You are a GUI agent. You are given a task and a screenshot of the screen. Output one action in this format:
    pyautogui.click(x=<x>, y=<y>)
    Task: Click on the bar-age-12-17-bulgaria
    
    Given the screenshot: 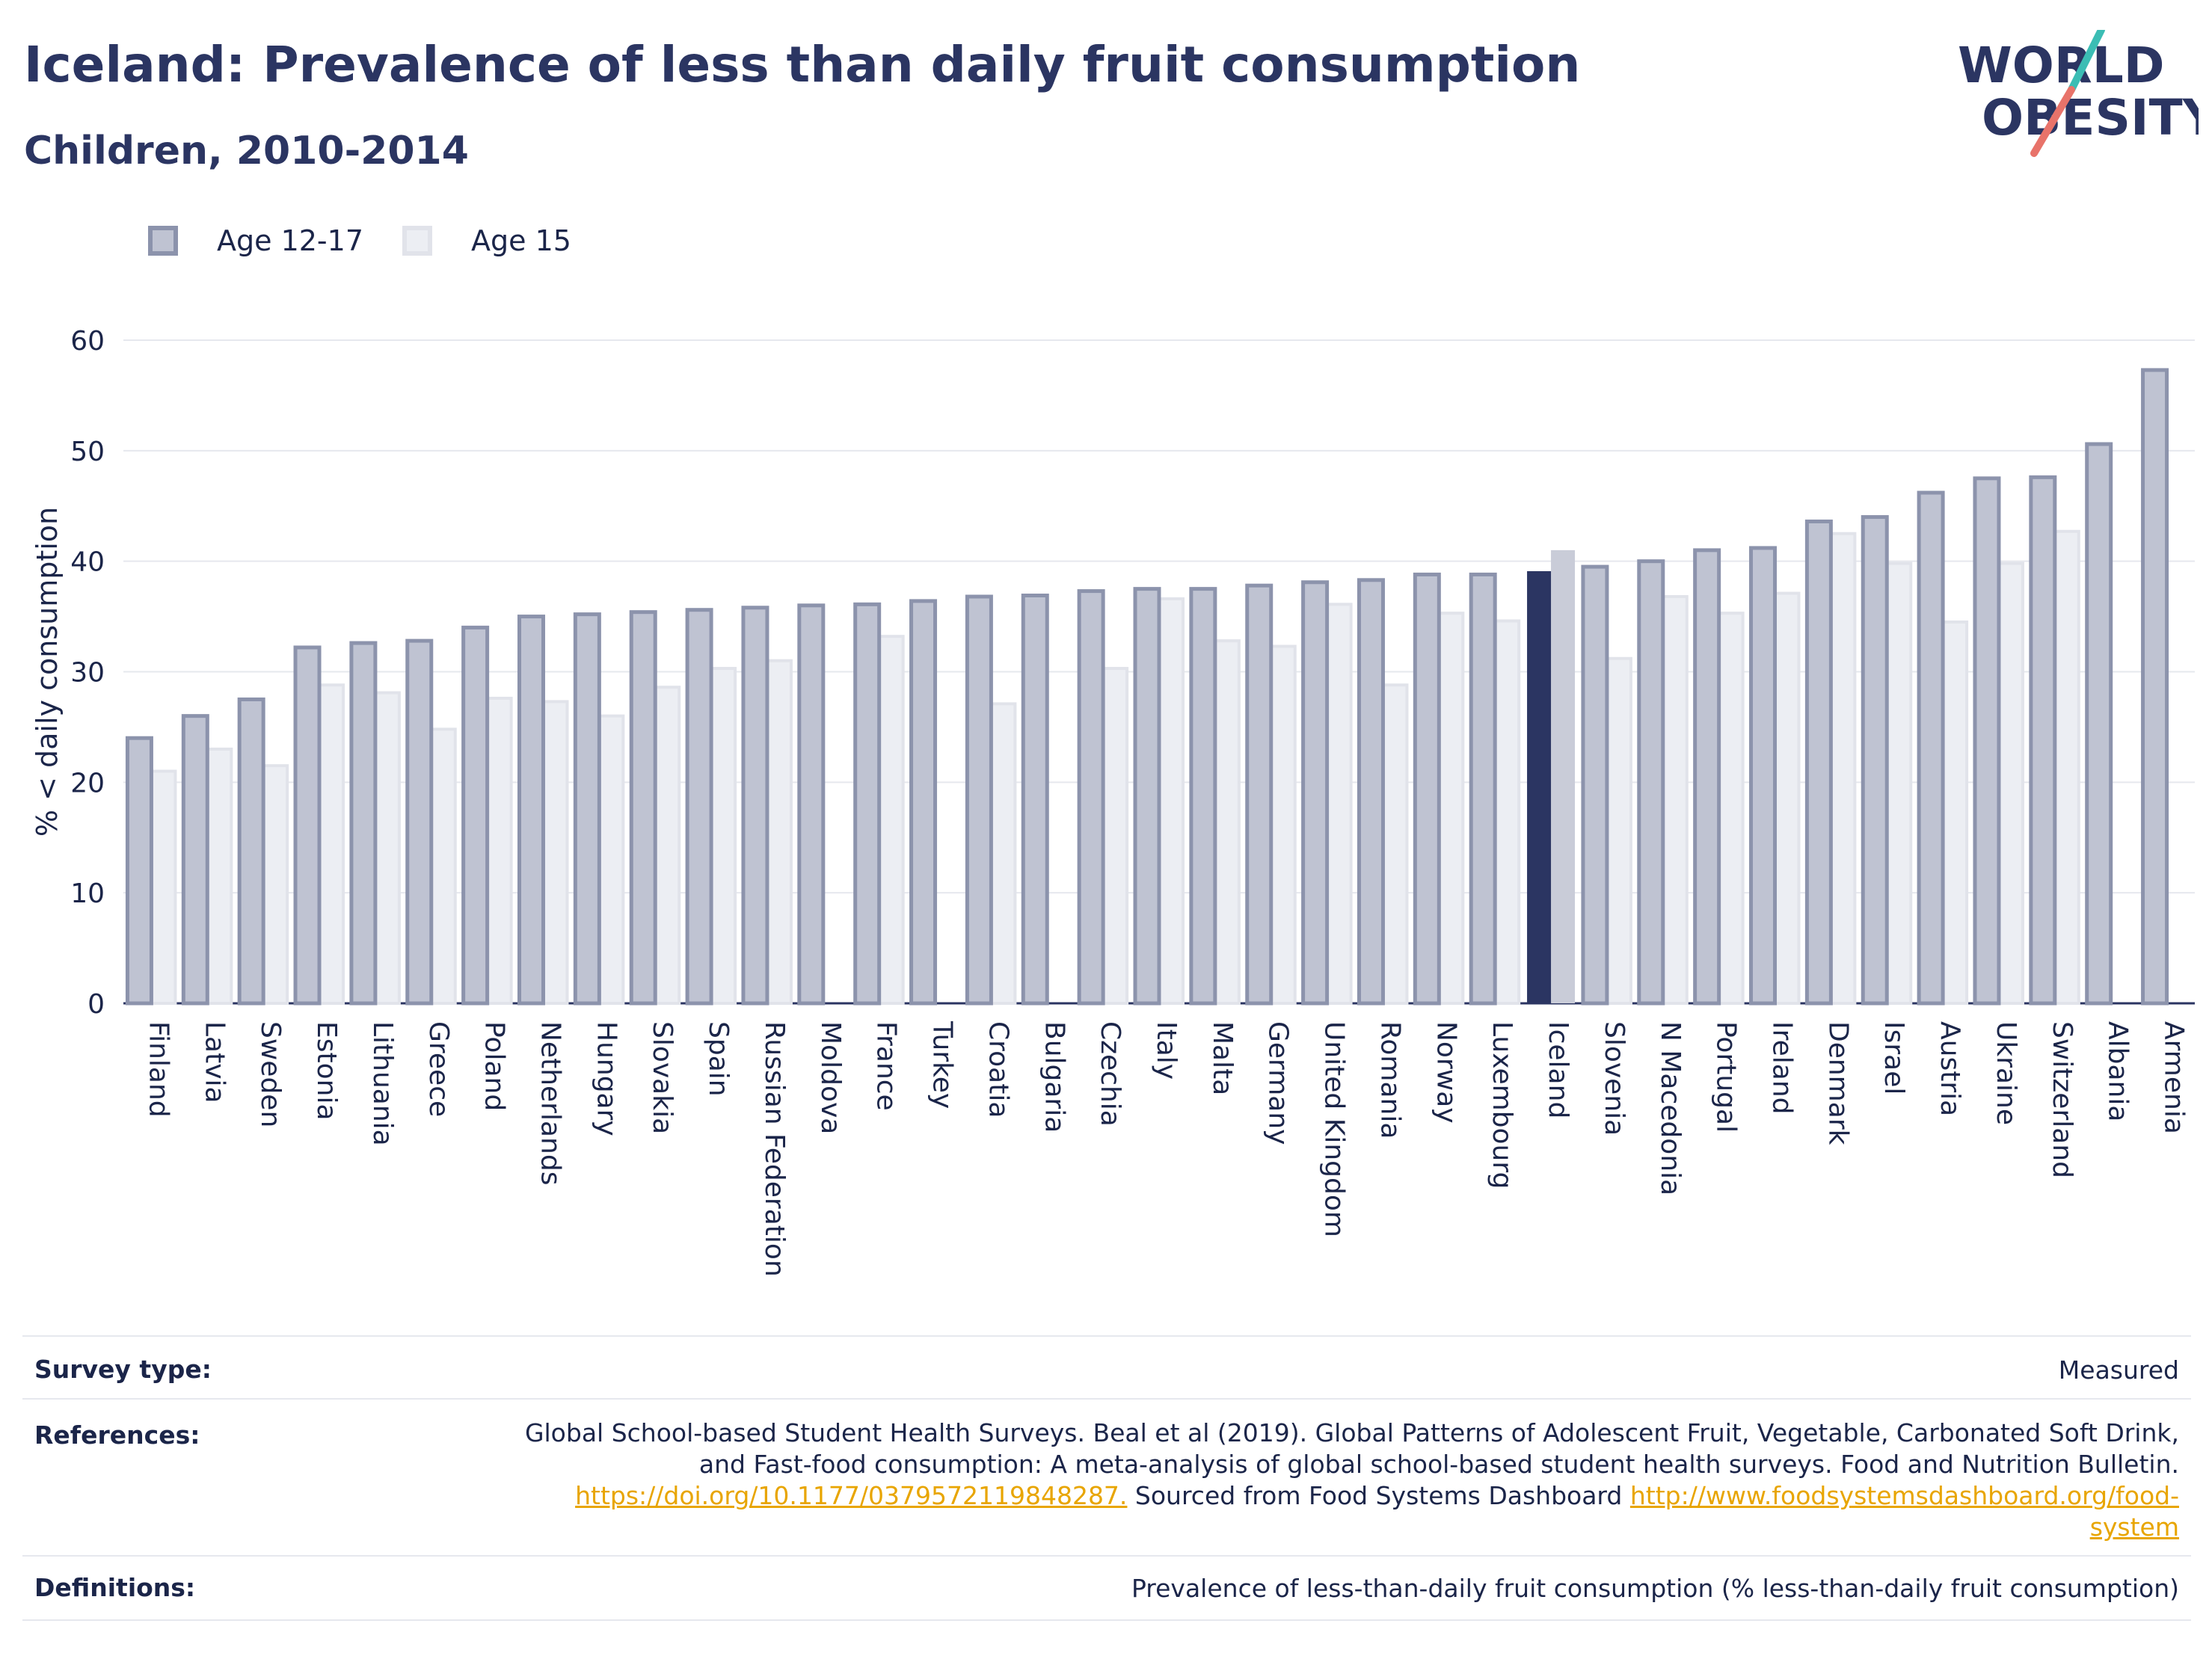 What is the action you would take?
    pyautogui.click(x=1035, y=799)
    